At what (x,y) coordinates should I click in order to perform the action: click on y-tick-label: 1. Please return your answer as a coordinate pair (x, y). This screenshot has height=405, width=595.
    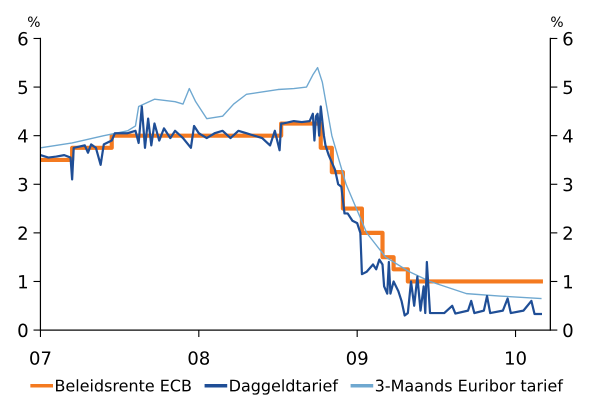
    Looking at the image, I should click on (23, 281).